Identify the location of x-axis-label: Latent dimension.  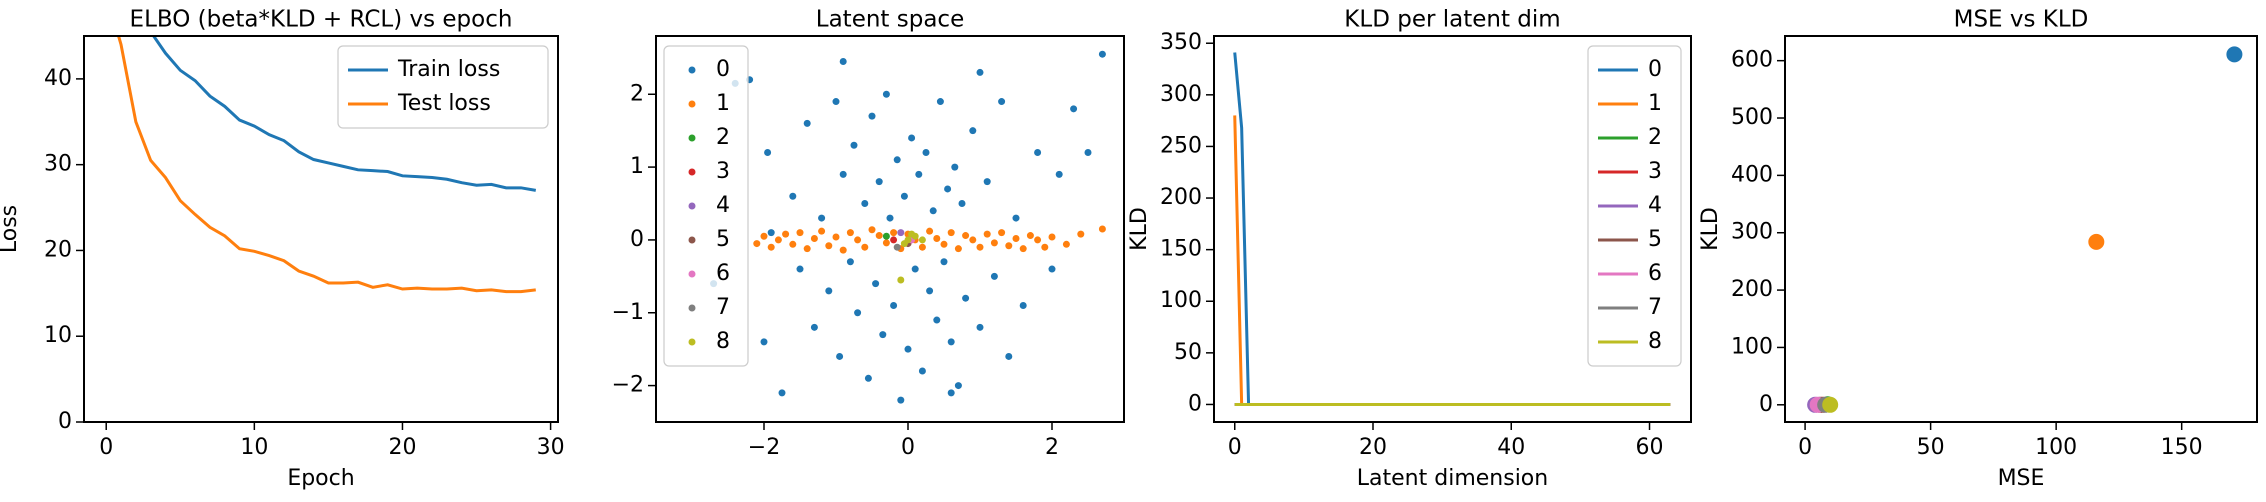
(1452, 478).